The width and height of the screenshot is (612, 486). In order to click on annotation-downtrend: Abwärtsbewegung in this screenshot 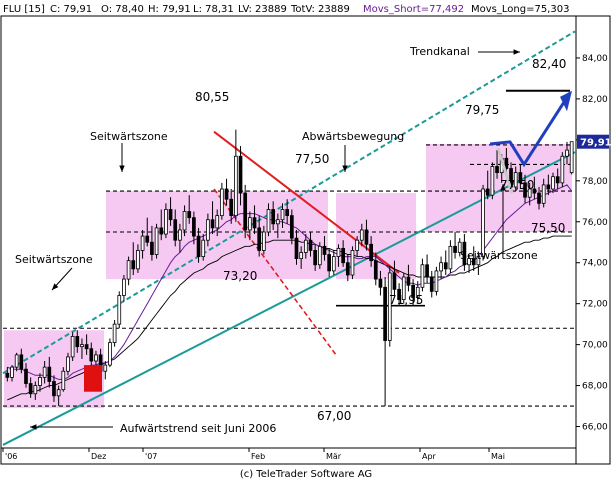, I will do `click(353, 136)`.